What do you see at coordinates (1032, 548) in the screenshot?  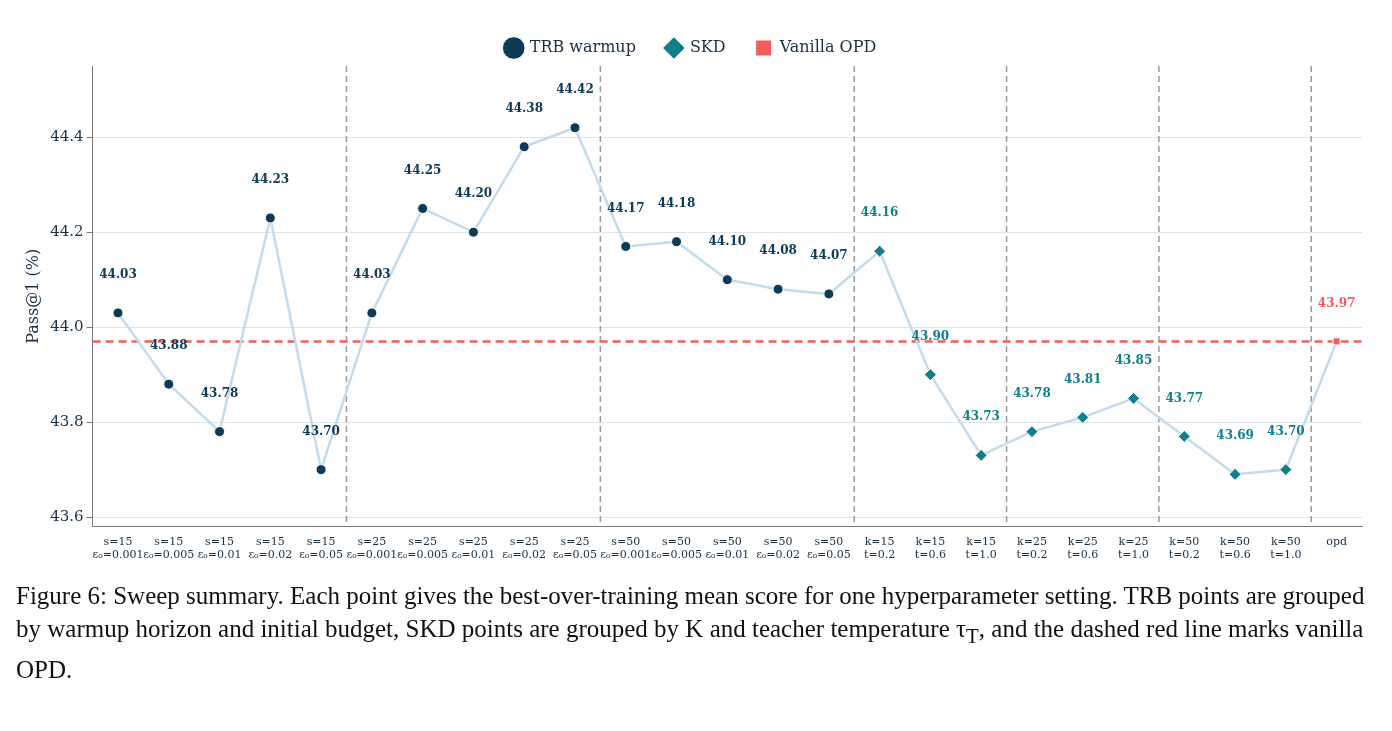 I see `x-tick-label: k=25 t=0.2` at bounding box center [1032, 548].